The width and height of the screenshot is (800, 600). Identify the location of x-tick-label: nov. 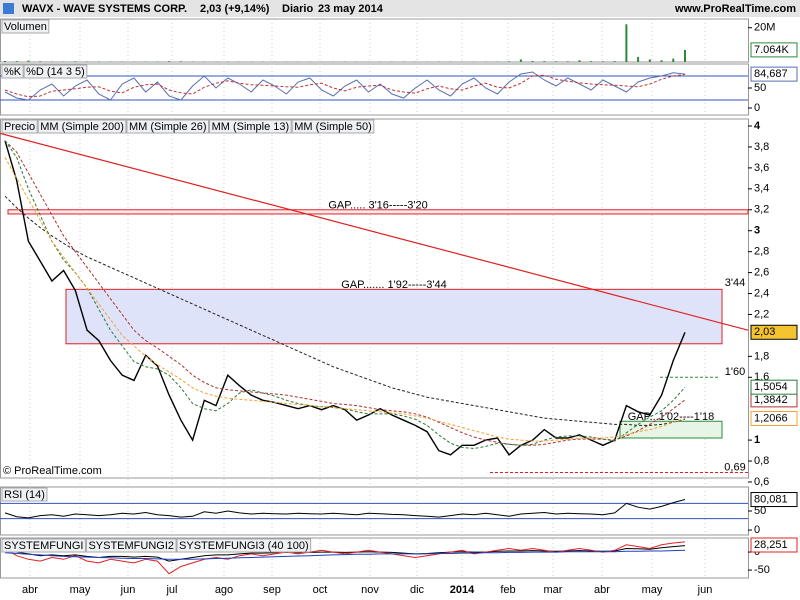
(370, 590).